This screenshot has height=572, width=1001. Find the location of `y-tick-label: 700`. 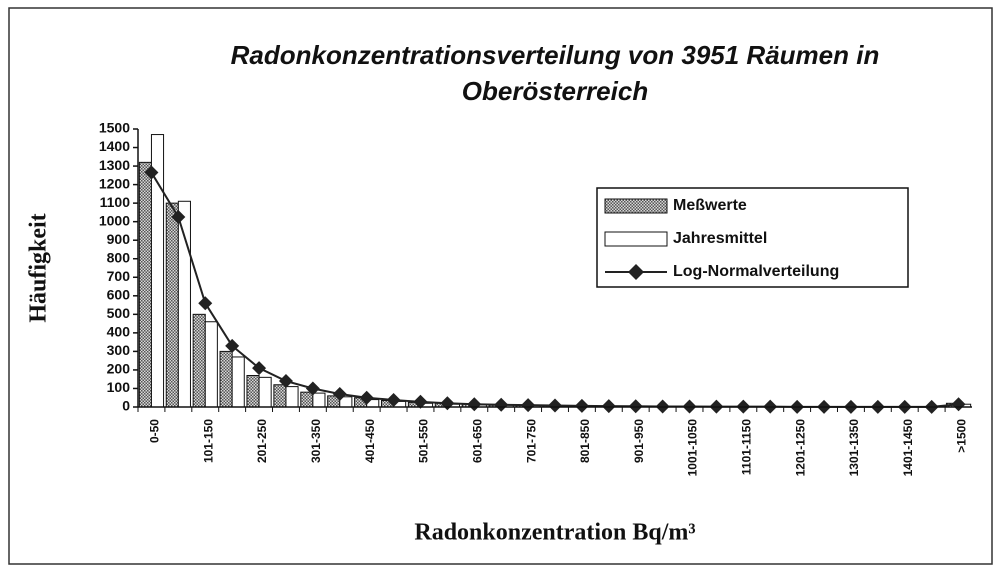

y-tick-label: 700 is located at coordinates (119, 276).